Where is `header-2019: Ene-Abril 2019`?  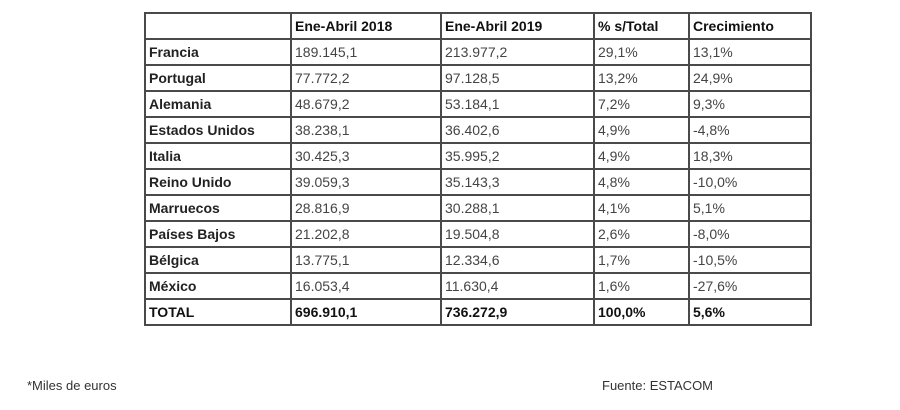 header-2019: Ene-Abril 2019 is located at coordinates (517, 26).